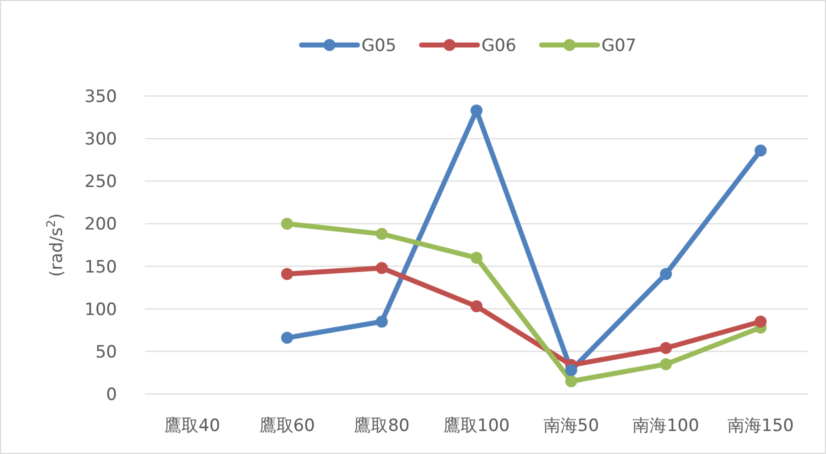  What do you see at coordinates (100, 140) in the screenshot?
I see `y-tick-label: 300` at bounding box center [100, 140].